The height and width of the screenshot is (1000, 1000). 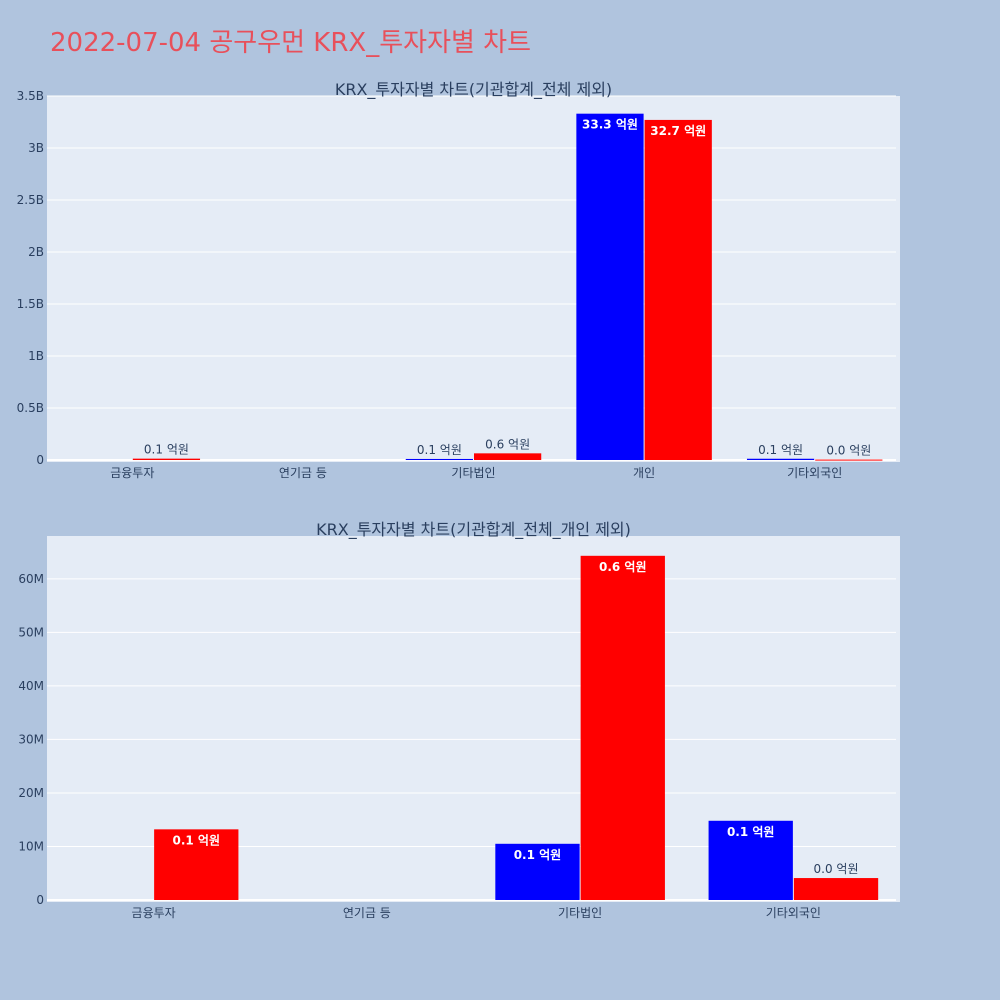 What do you see at coordinates (36, 356) in the screenshot?
I see `y-tick-label: 1B` at bounding box center [36, 356].